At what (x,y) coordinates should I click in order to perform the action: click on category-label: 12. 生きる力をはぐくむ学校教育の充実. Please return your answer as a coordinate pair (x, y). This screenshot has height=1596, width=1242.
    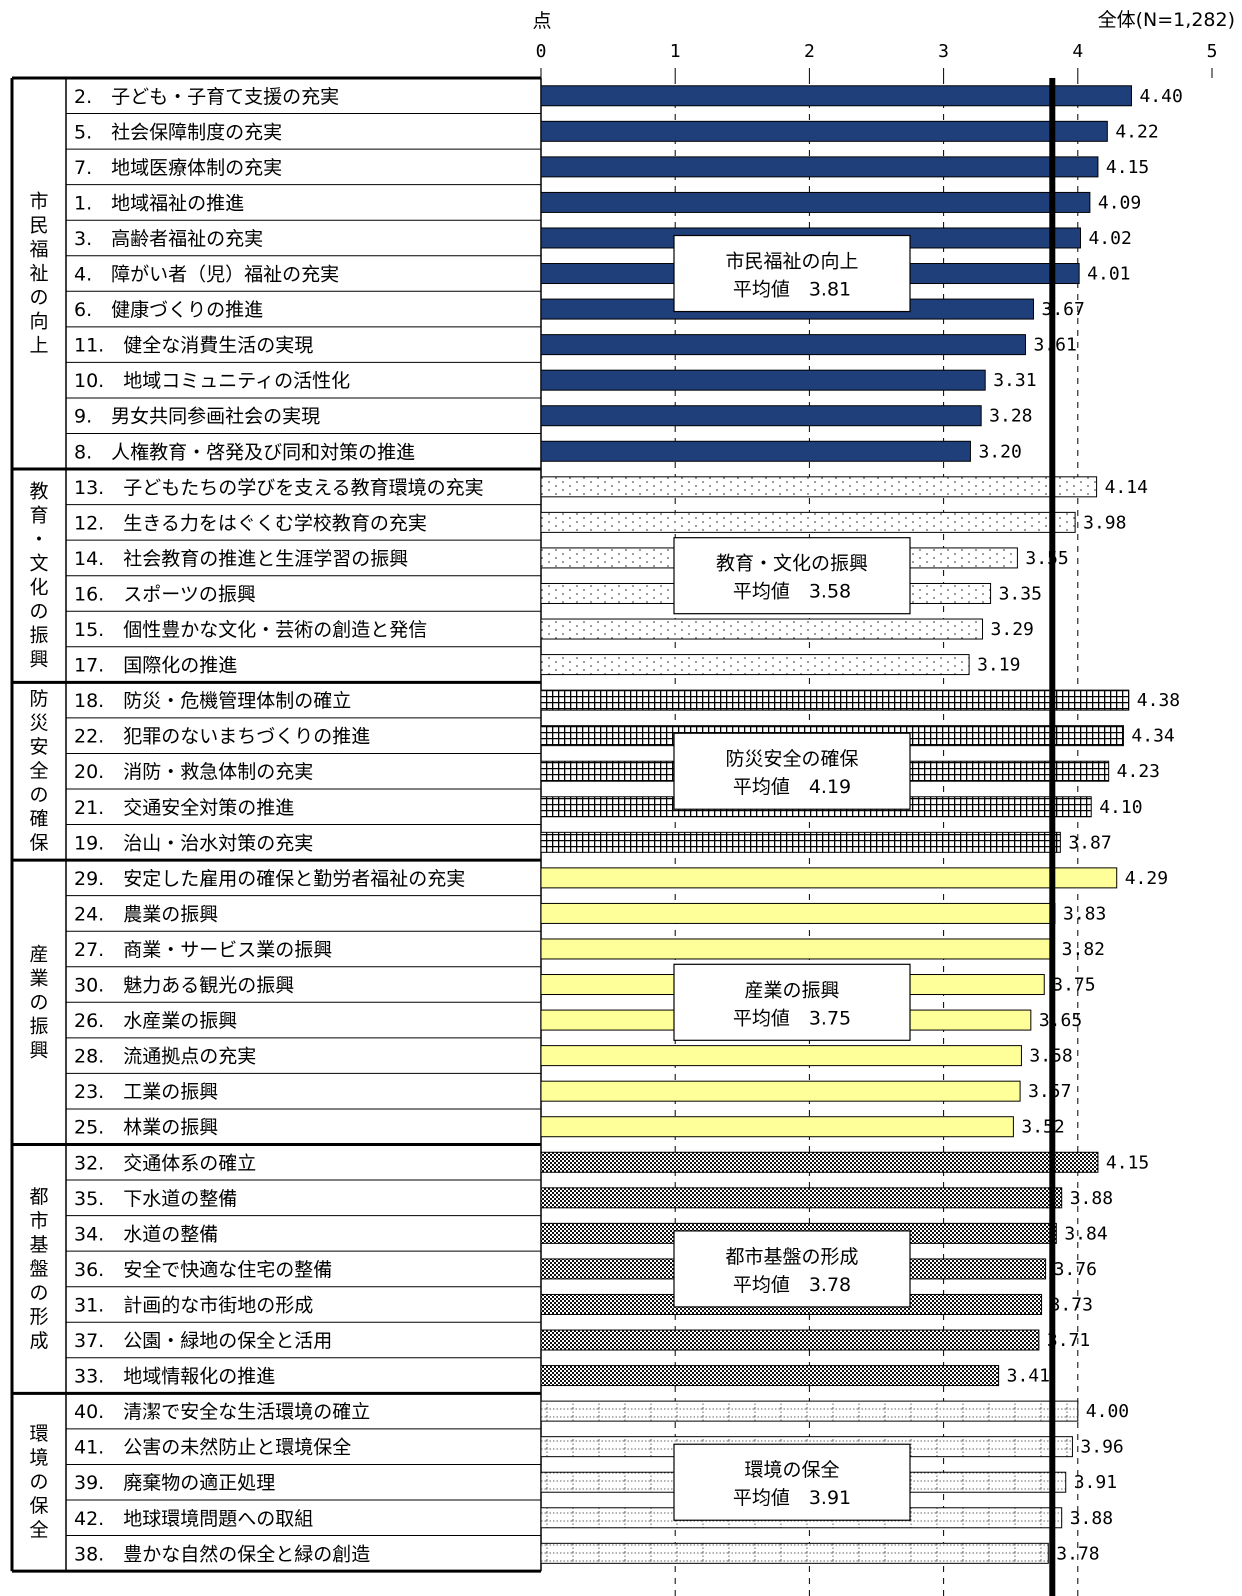
    Looking at the image, I should click on (250, 523).